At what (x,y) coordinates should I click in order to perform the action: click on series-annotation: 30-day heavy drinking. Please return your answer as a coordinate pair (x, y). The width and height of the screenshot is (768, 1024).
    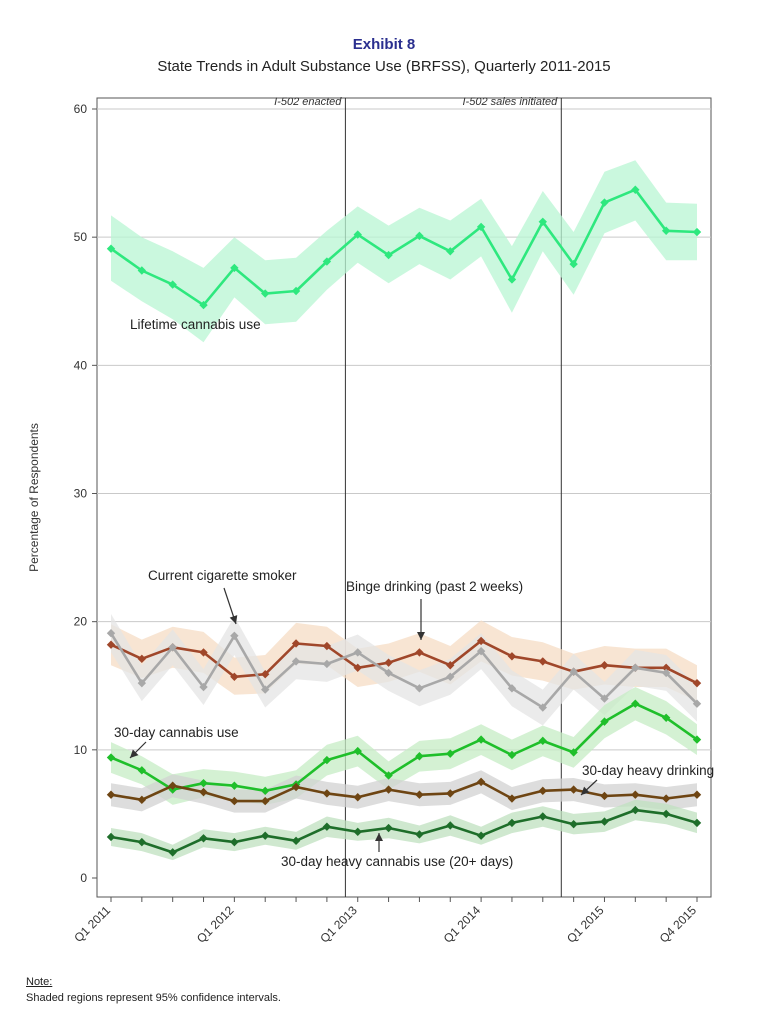
    Looking at the image, I should click on (648, 770).